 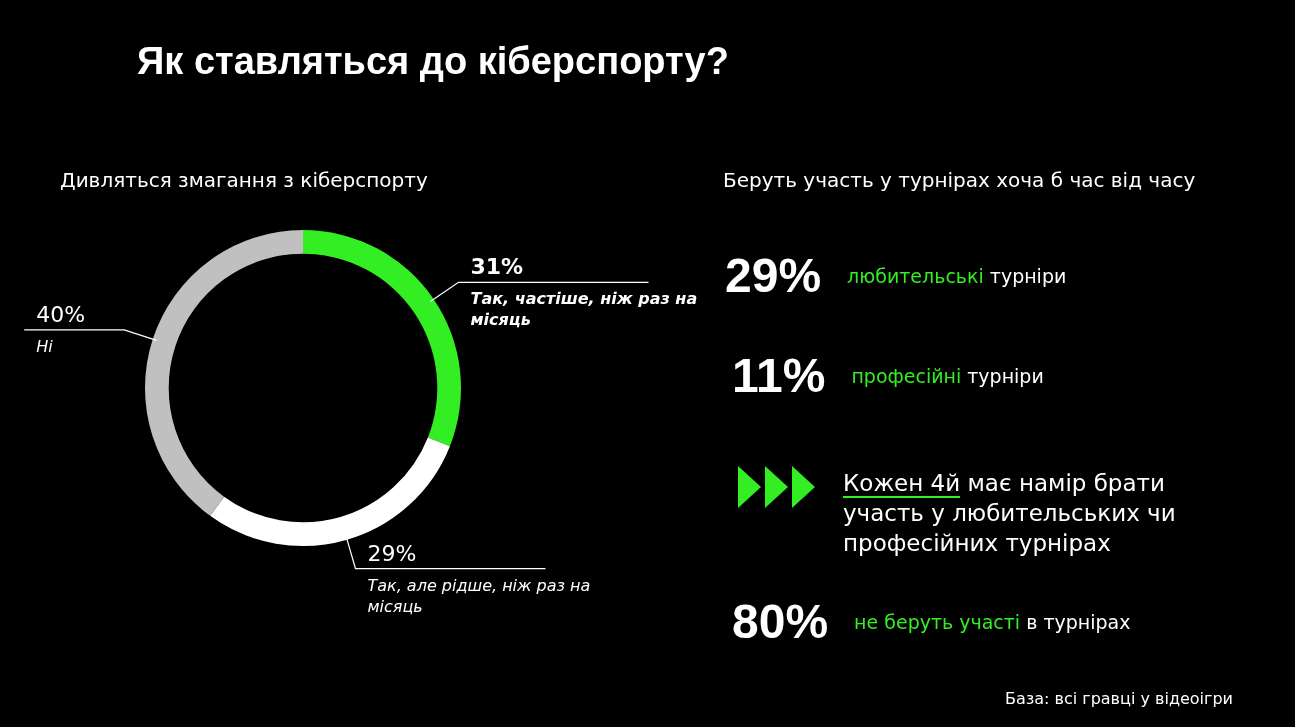 What do you see at coordinates (902, 484) in the screenshot?
I see `text: Кожен 4й` at bounding box center [902, 484].